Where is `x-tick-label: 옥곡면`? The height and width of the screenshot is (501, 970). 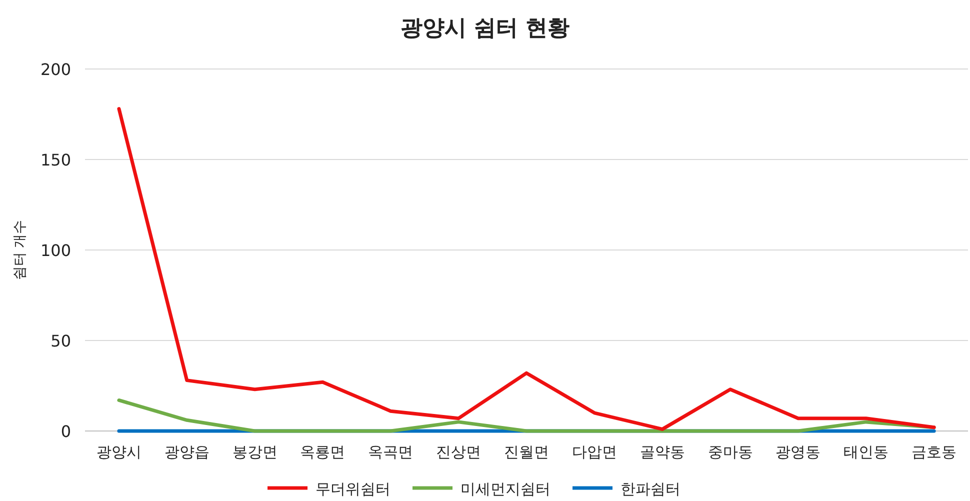 x-tick-label: 옥곡면 is located at coordinates (391, 452).